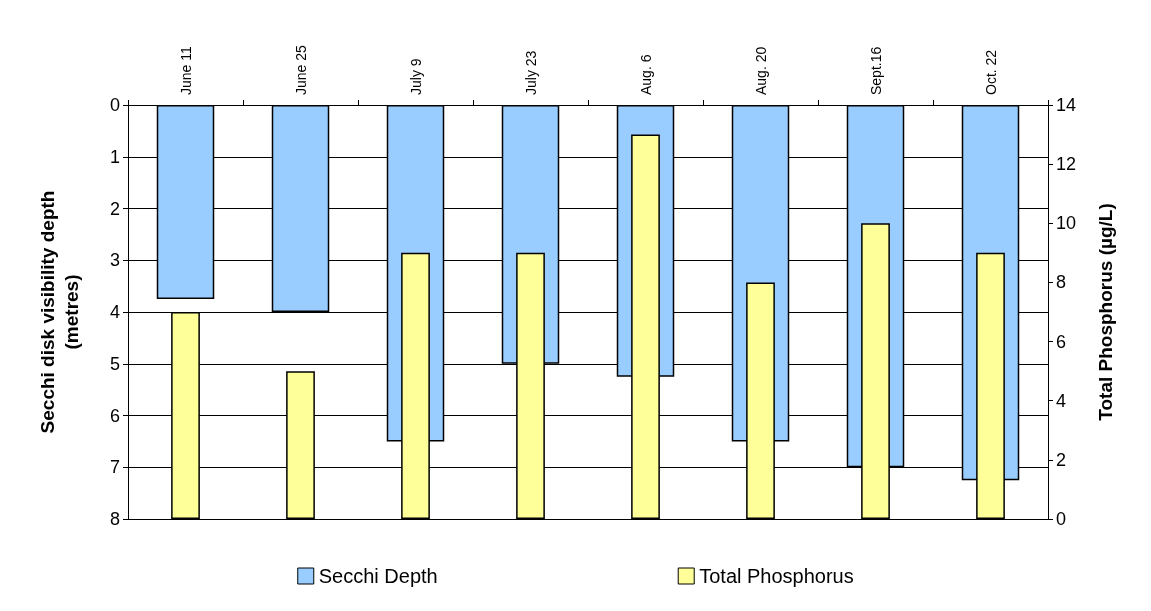 Image resolution: width=1151 pixels, height=611 pixels. What do you see at coordinates (760, 70) in the screenshot?
I see `x-tick-label: Aug. 20` at bounding box center [760, 70].